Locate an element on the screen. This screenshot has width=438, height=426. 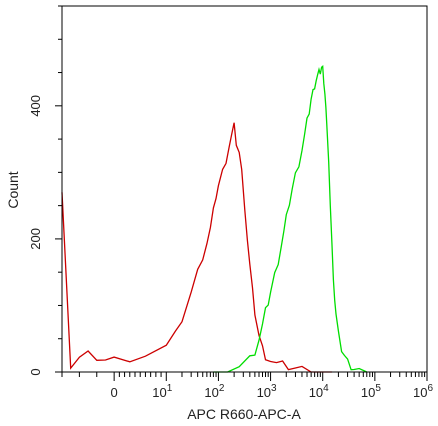
y-tick-label: 400 is located at coordinates (35, 106).